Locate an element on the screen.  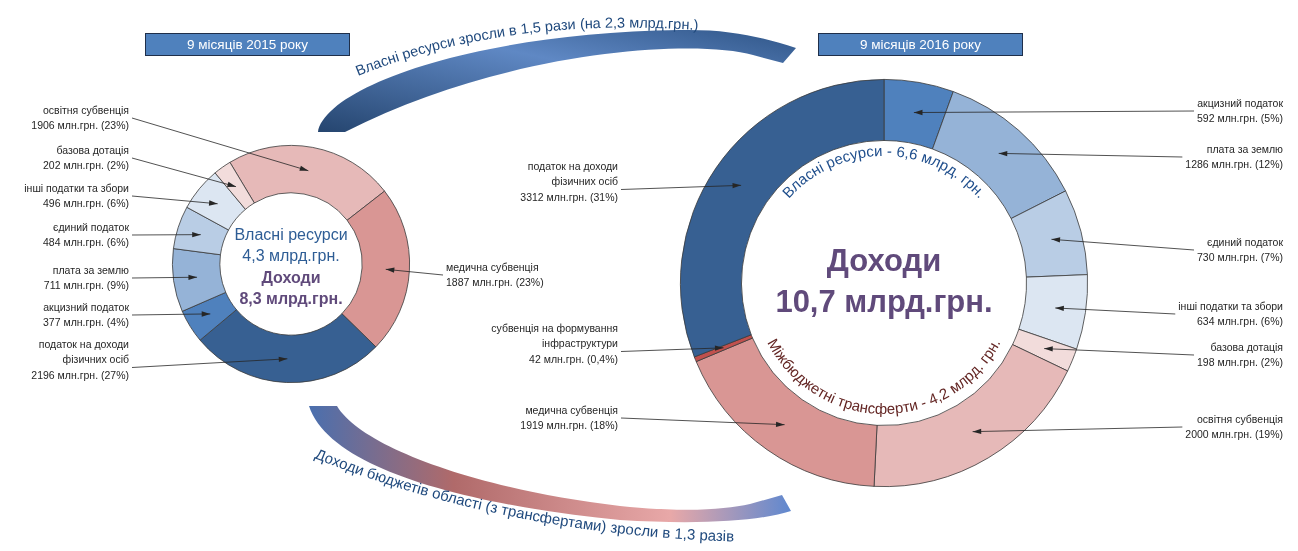
text: Власні ресурси is located at coordinates (291, 235).